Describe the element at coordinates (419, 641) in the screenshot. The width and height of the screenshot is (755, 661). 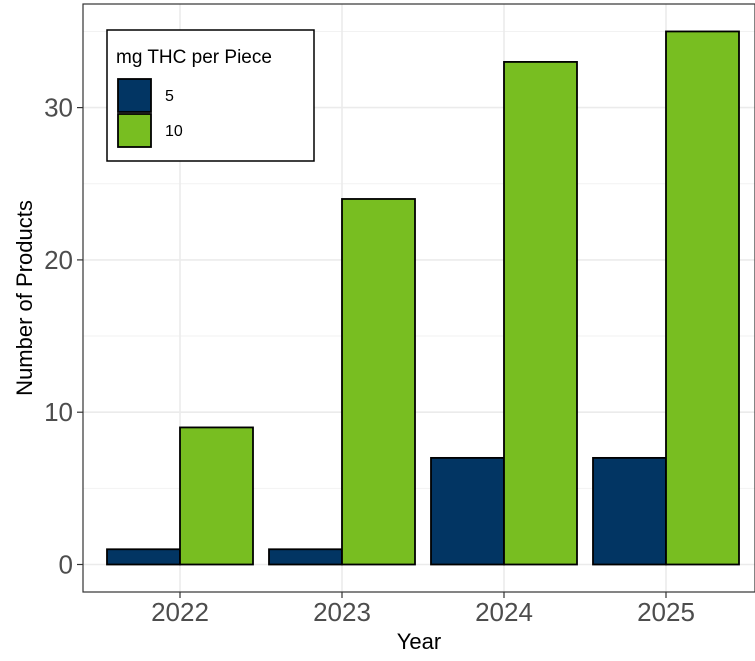
I see `x-axis-title: Year` at that location.